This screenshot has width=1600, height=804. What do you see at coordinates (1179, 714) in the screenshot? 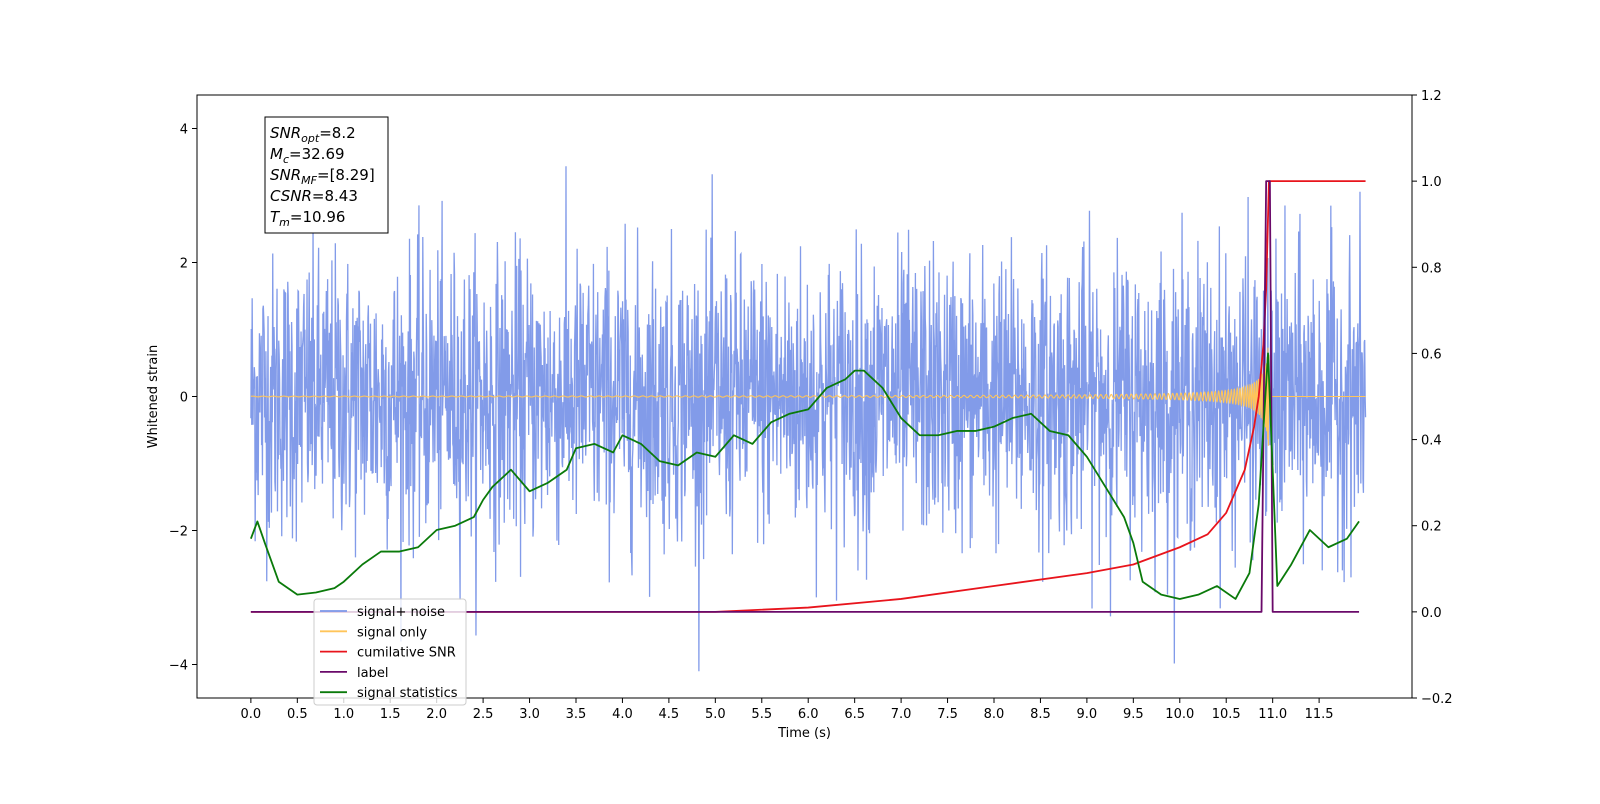
I see `x-tick-label: 10.0` at bounding box center [1179, 714].